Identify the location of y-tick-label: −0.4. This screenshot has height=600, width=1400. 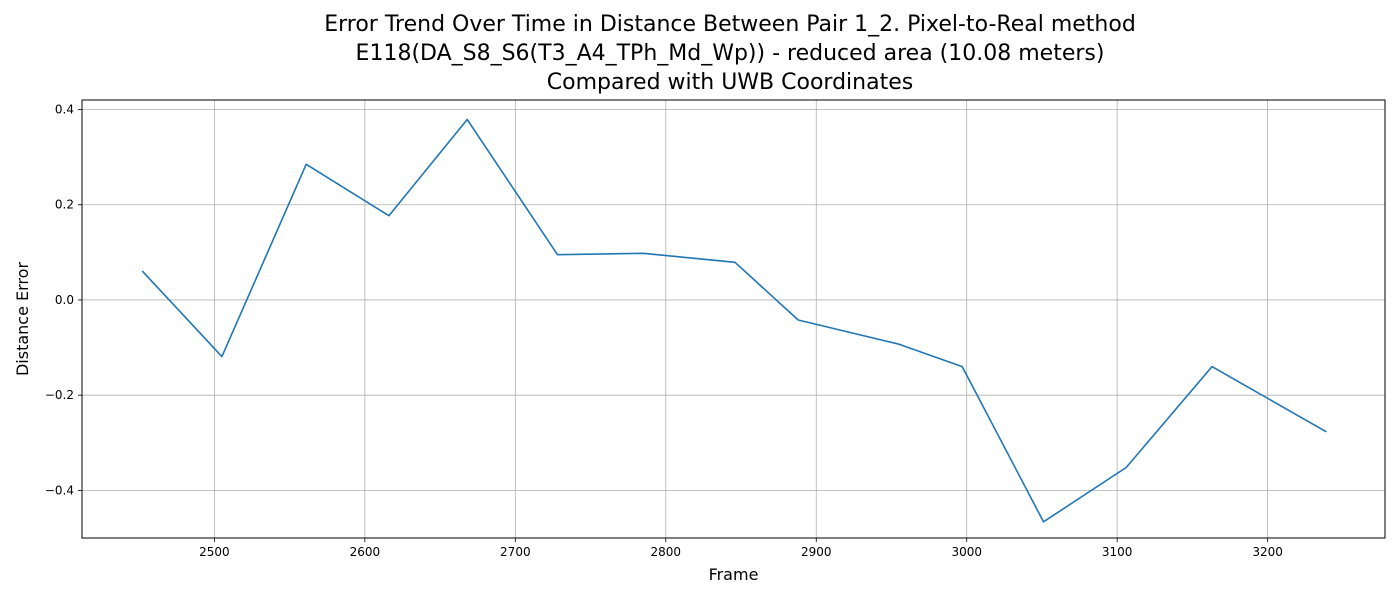
(59, 490).